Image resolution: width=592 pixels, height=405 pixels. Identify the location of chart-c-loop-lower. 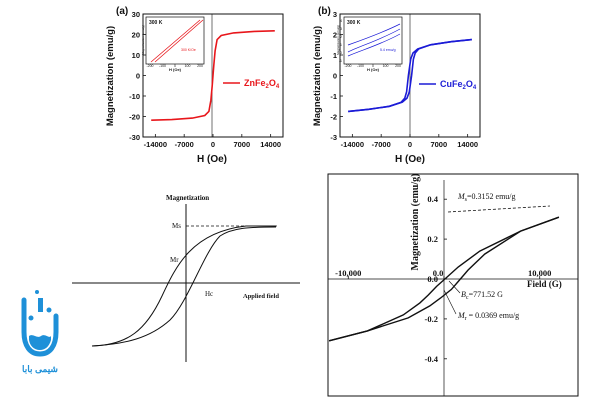
(184, 286).